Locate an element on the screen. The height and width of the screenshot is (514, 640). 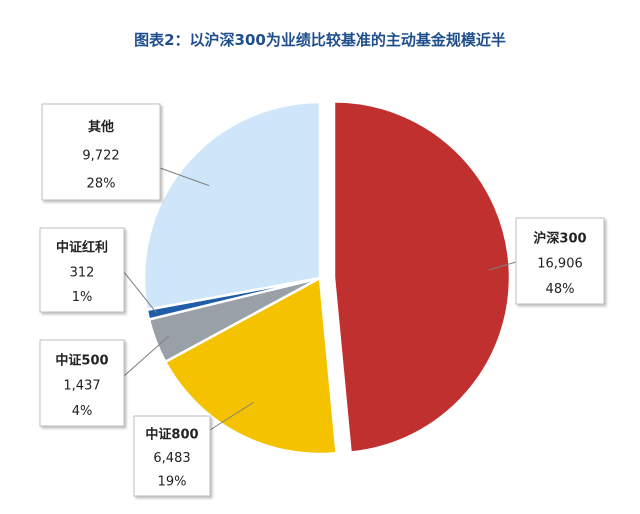
slice-value-label: 6,483 is located at coordinates (171, 458).